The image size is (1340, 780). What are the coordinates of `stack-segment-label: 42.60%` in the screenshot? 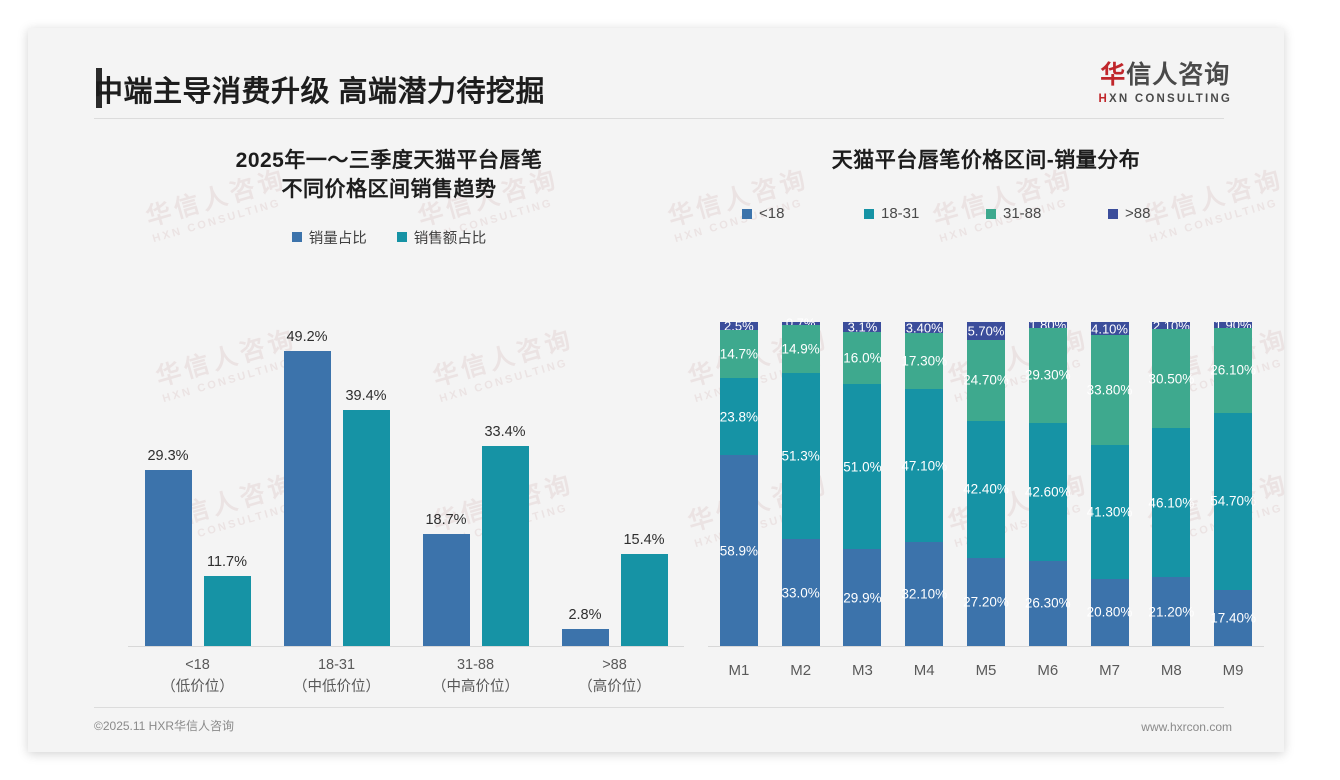 It's located at (1047, 492).